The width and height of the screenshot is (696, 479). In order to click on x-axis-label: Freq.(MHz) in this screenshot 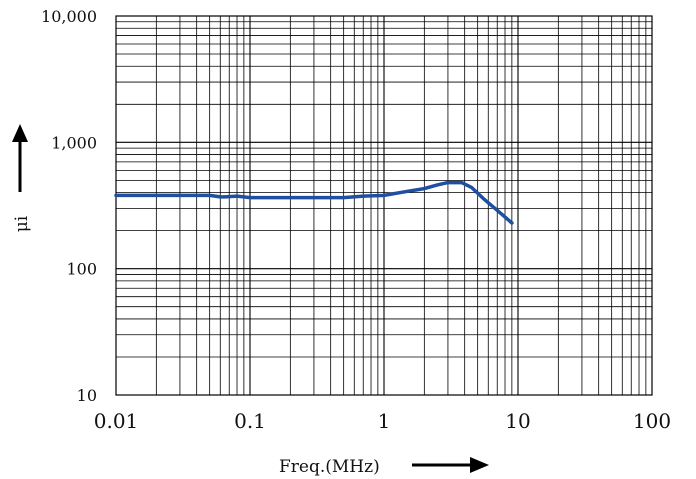, I will do `click(329, 467)`.